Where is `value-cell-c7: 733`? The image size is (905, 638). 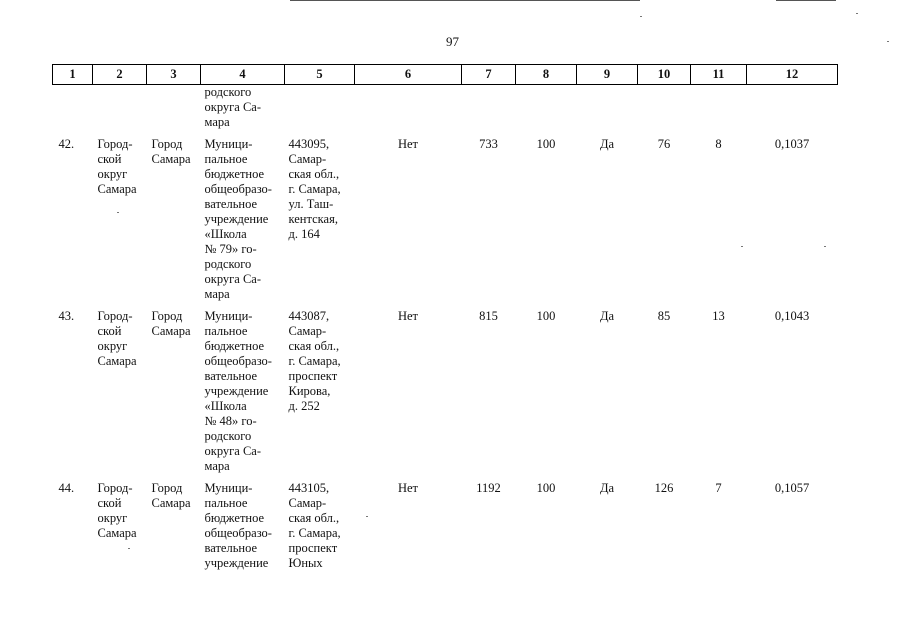 value-cell-c7: 733 is located at coordinates (488, 144).